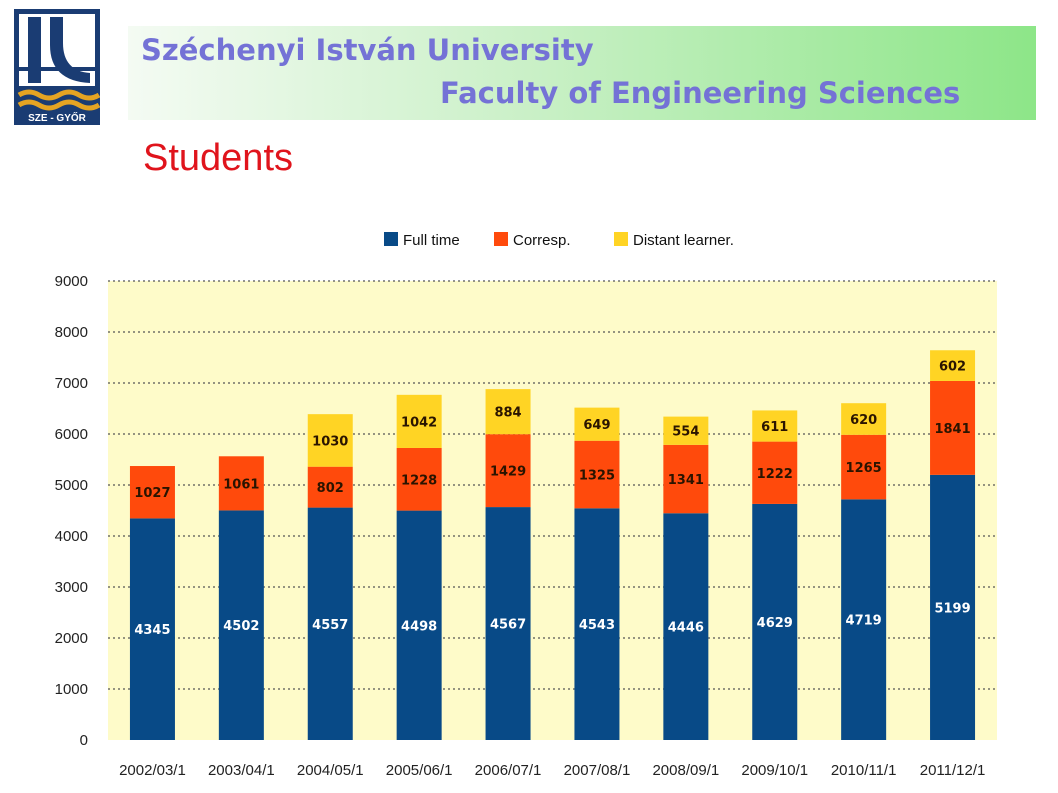 This screenshot has width=1058, height=793. What do you see at coordinates (218, 158) in the screenshot?
I see `slide-title: Students` at bounding box center [218, 158].